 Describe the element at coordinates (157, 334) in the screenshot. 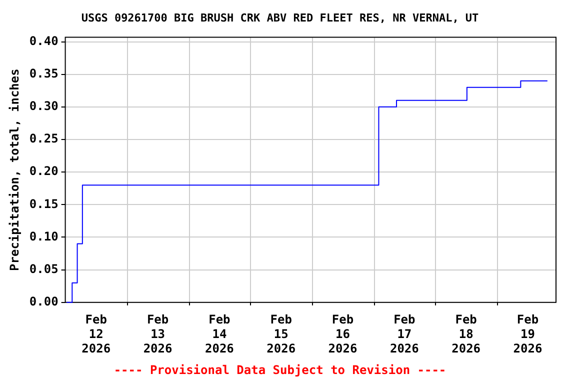

I see `x-tick-label: Feb 13 2026` at that location.